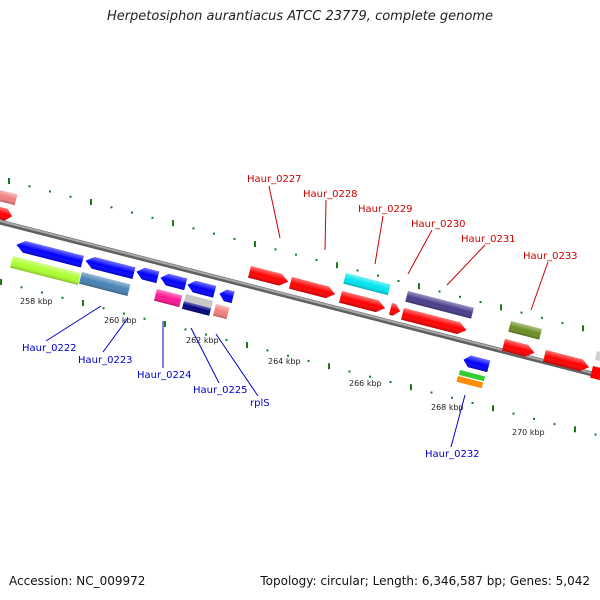  I want to click on label-haur-0230: Haur_0230, so click(438, 224).